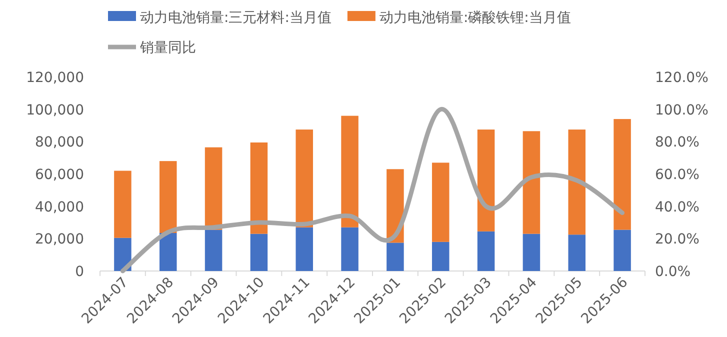 This screenshot has width=727, height=337. What do you see at coordinates (79, 272) in the screenshot?
I see `y-tick-label: 0` at bounding box center [79, 272].